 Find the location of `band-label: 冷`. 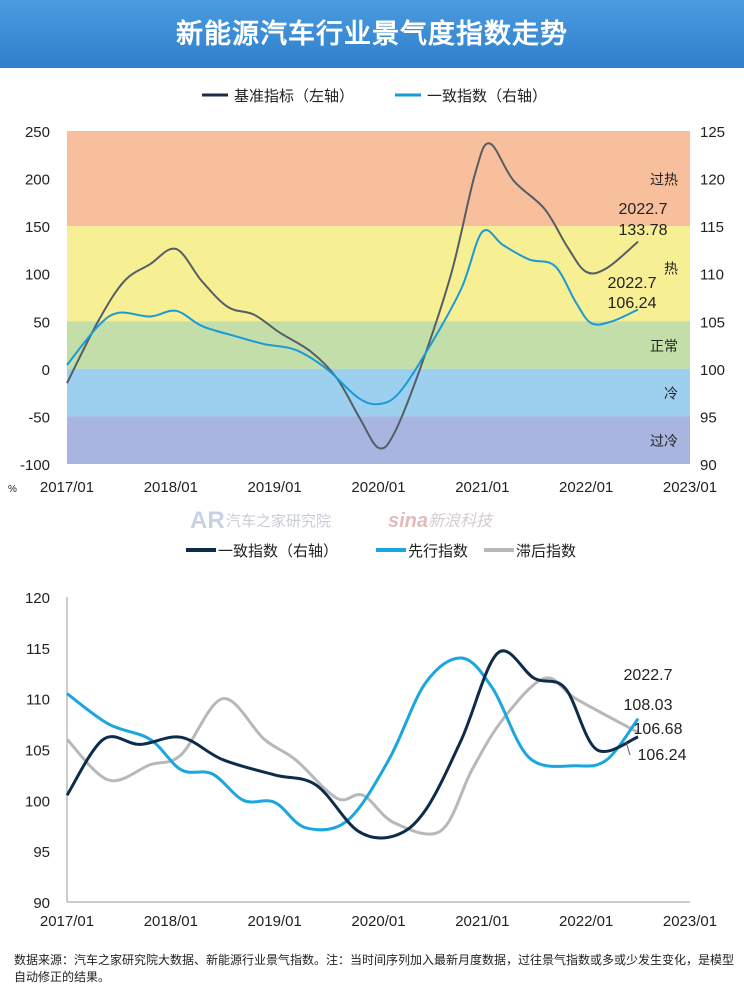

band-label: 冷 is located at coordinates (671, 394).